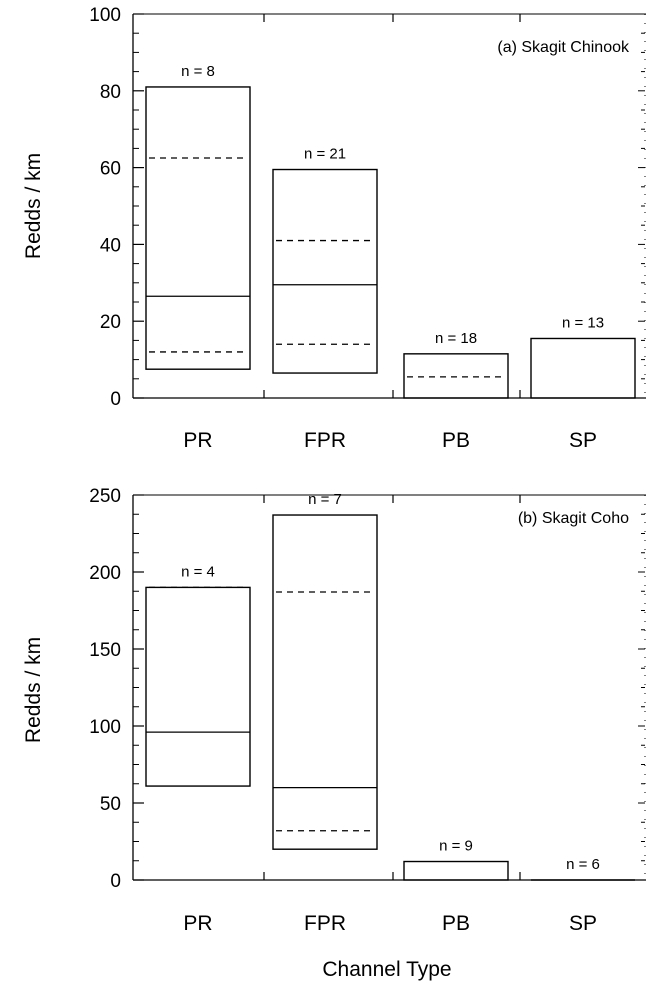 The width and height of the screenshot is (646, 991). I want to click on y-tick-label: 200, so click(105, 573).